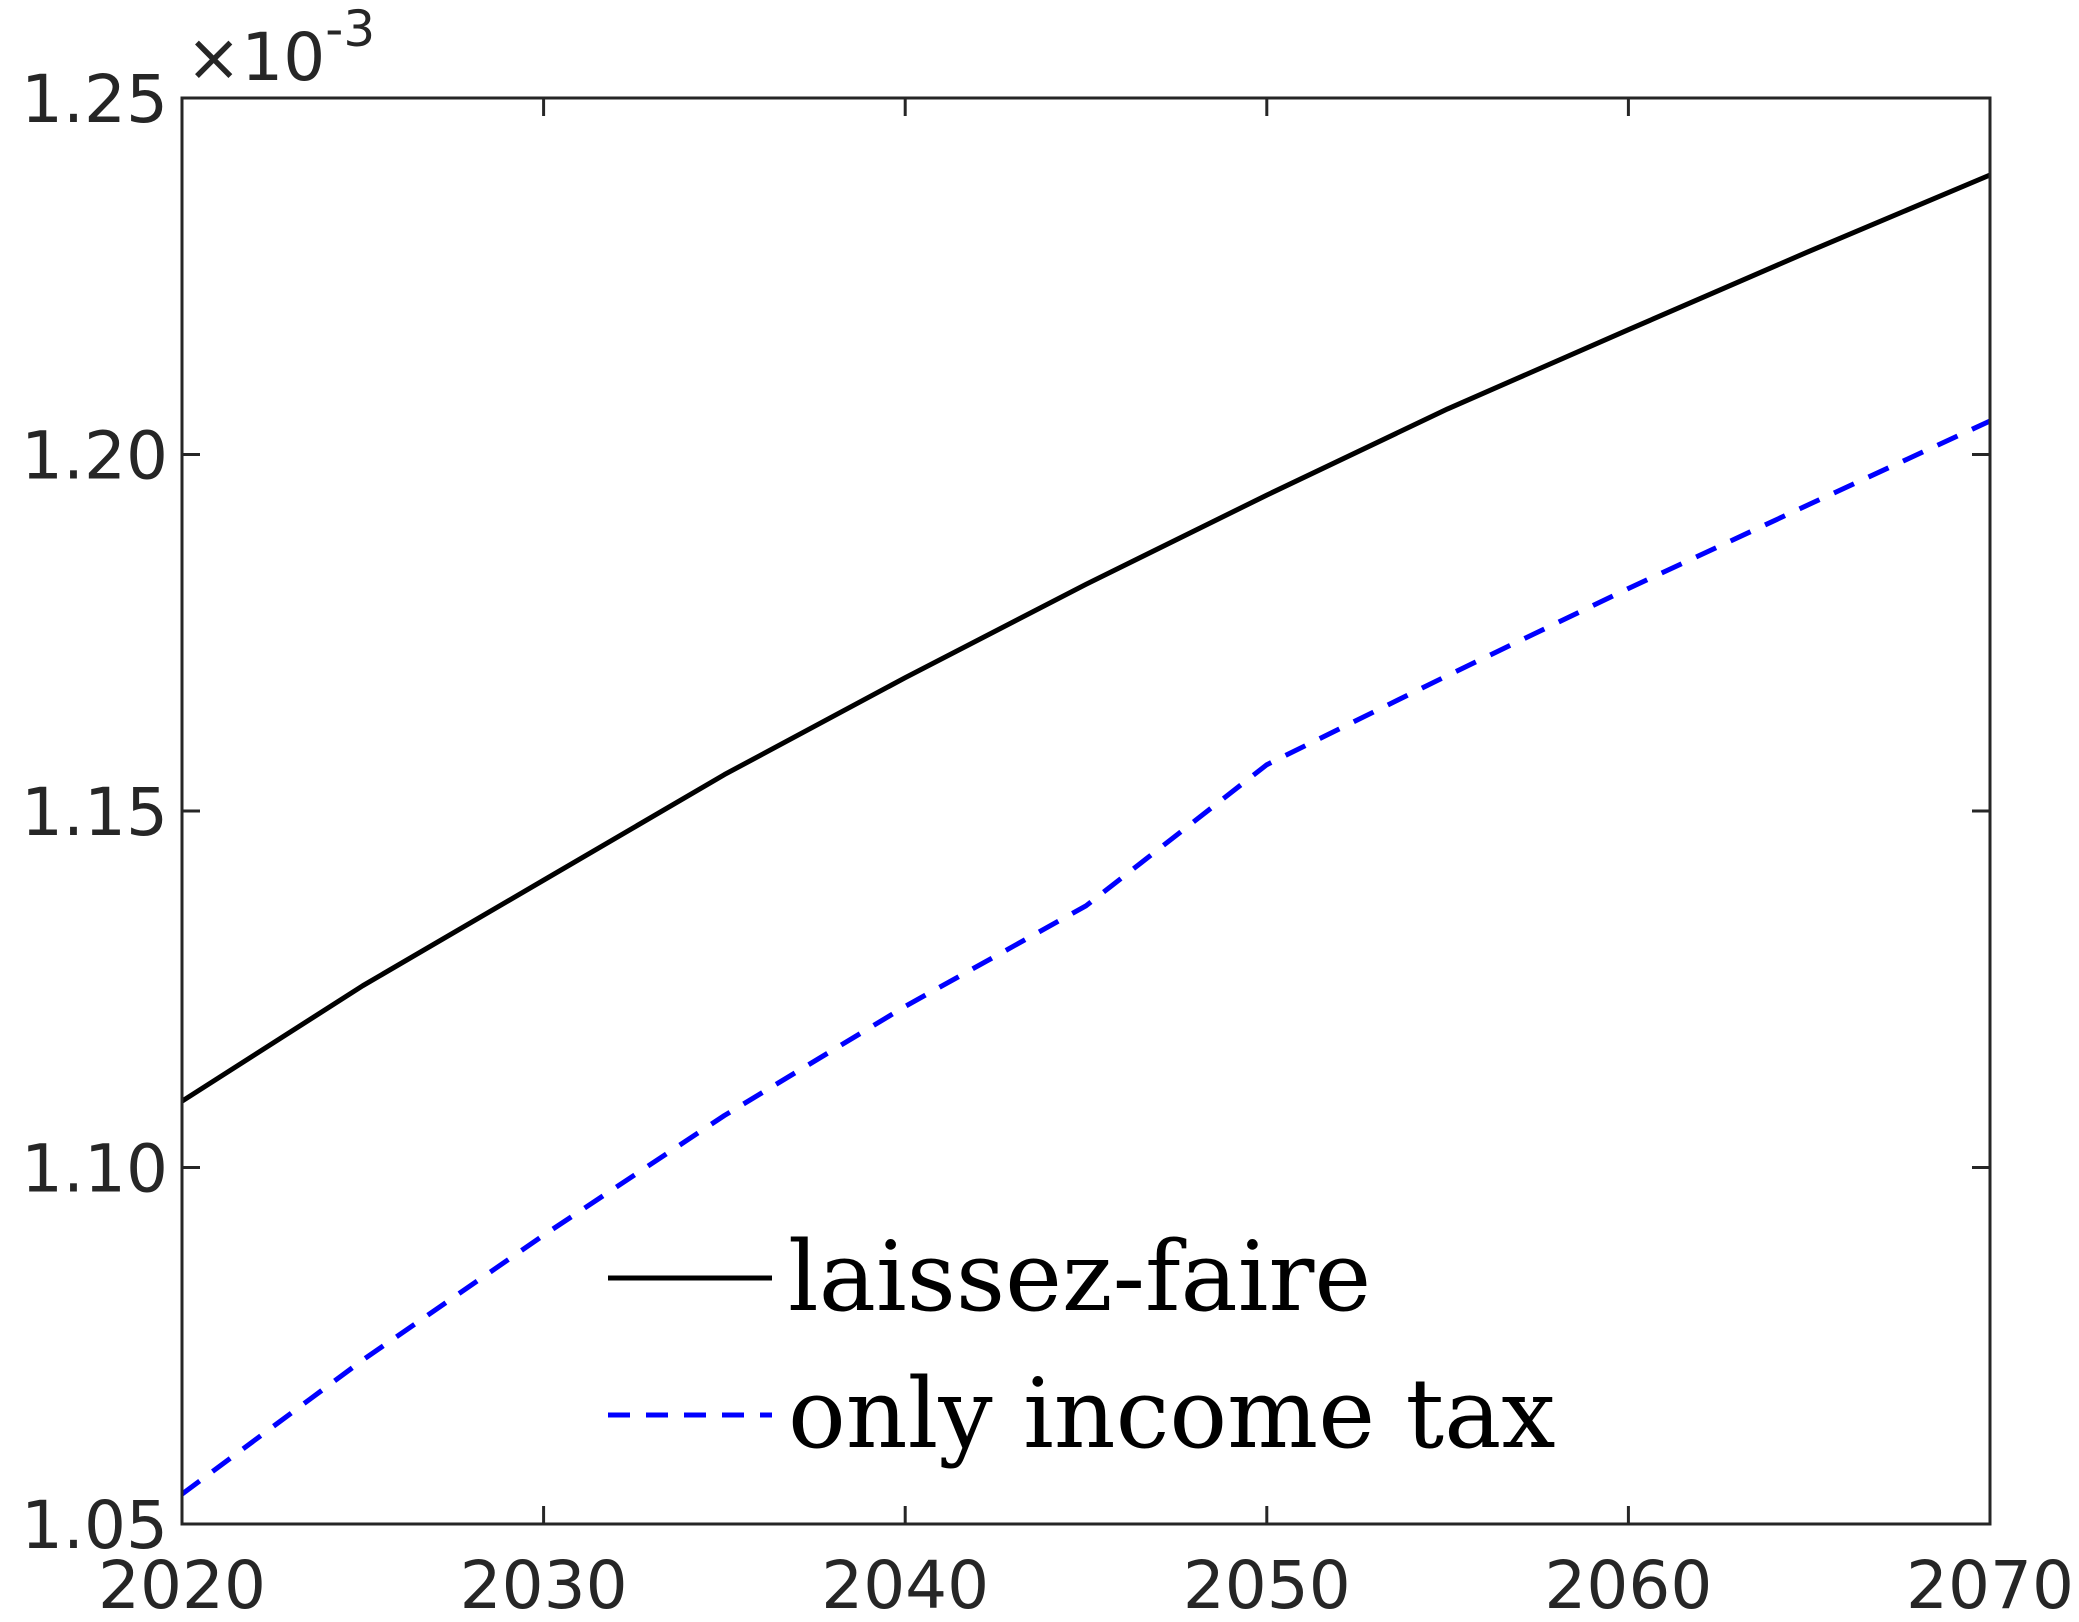  I want to click on x-tick-label: 2020, so click(182, 1584).